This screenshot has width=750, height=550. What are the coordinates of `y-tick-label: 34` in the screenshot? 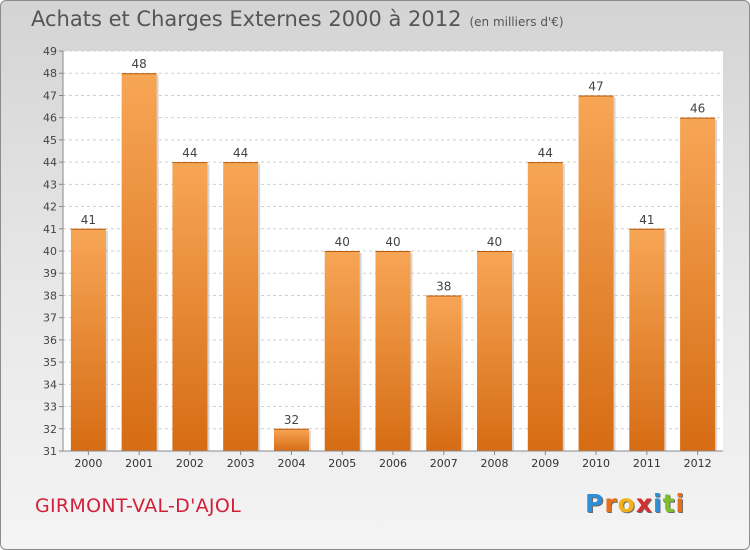 It's located at (50, 384).